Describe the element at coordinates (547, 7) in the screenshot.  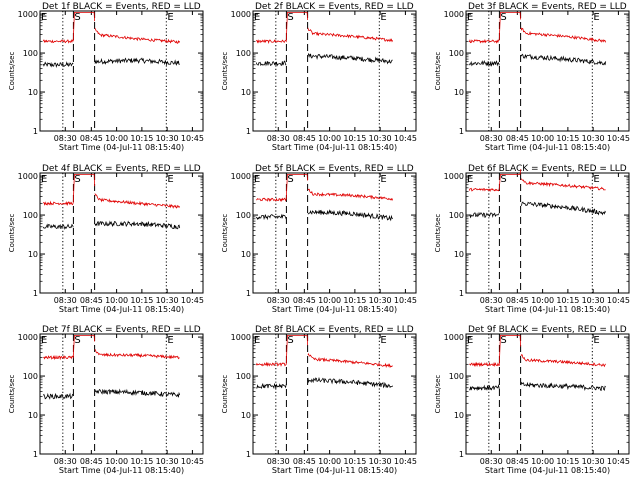
I see `panel-title: Det 3f BLACK = Events, RED = LLD` at that location.